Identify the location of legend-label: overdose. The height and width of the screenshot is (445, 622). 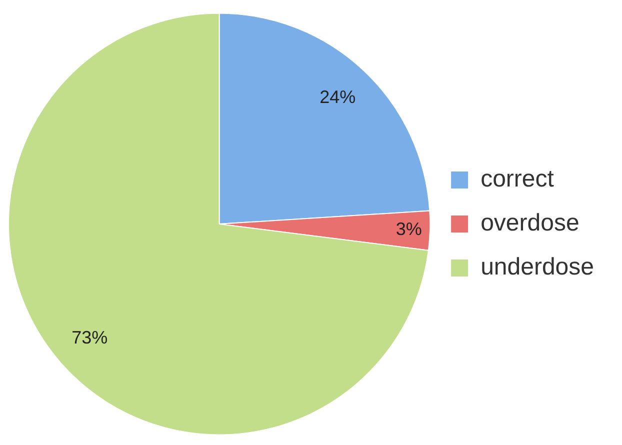
(530, 223).